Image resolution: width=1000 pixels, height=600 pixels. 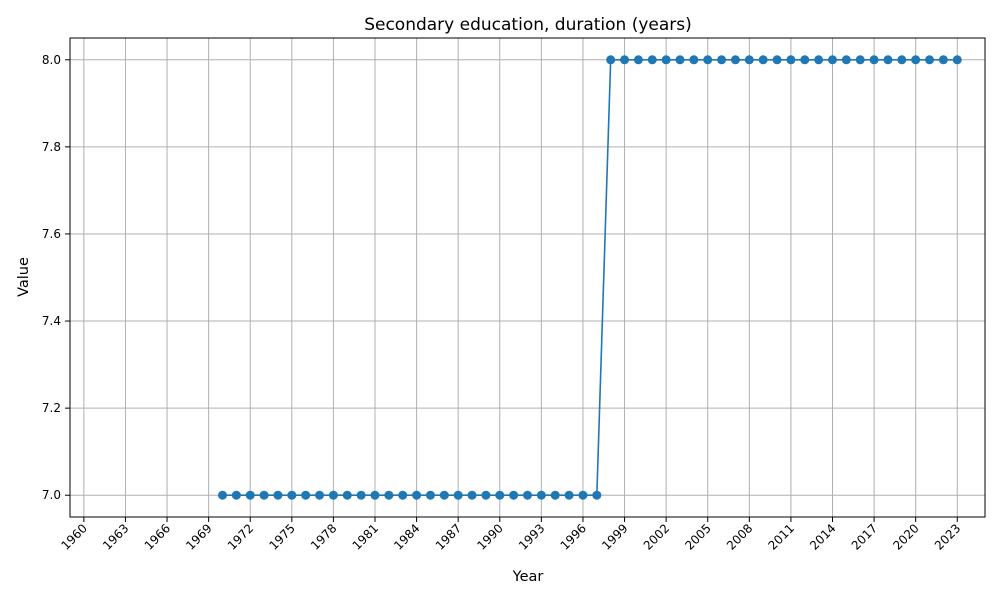 I want to click on x-tick-label: 2008, so click(x=739, y=536).